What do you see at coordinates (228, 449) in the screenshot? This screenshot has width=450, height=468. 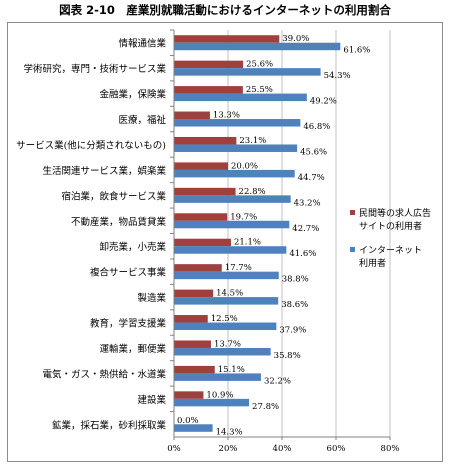 I see `x-tick-label: 20%` at bounding box center [228, 449].